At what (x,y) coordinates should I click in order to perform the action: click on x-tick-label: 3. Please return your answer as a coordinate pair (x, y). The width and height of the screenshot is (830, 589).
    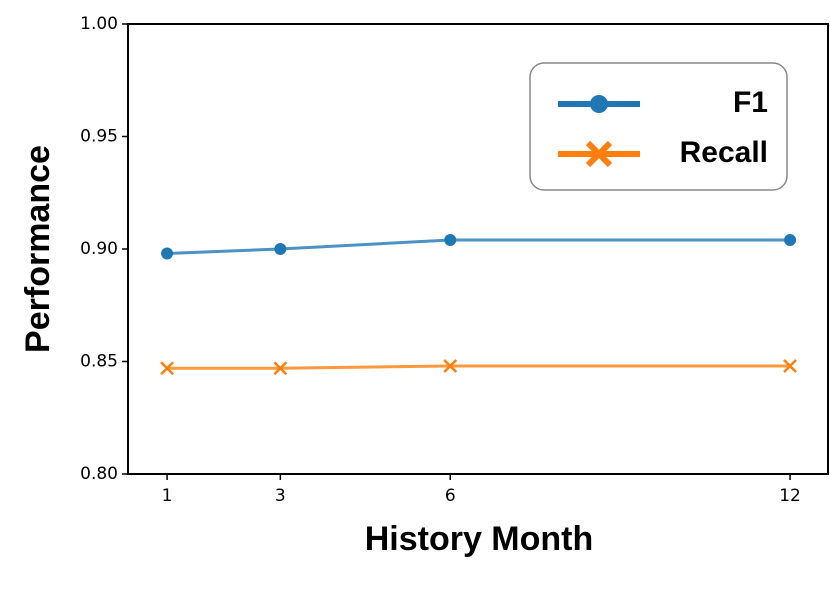
    Looking at the image, I should click on (280, 496).